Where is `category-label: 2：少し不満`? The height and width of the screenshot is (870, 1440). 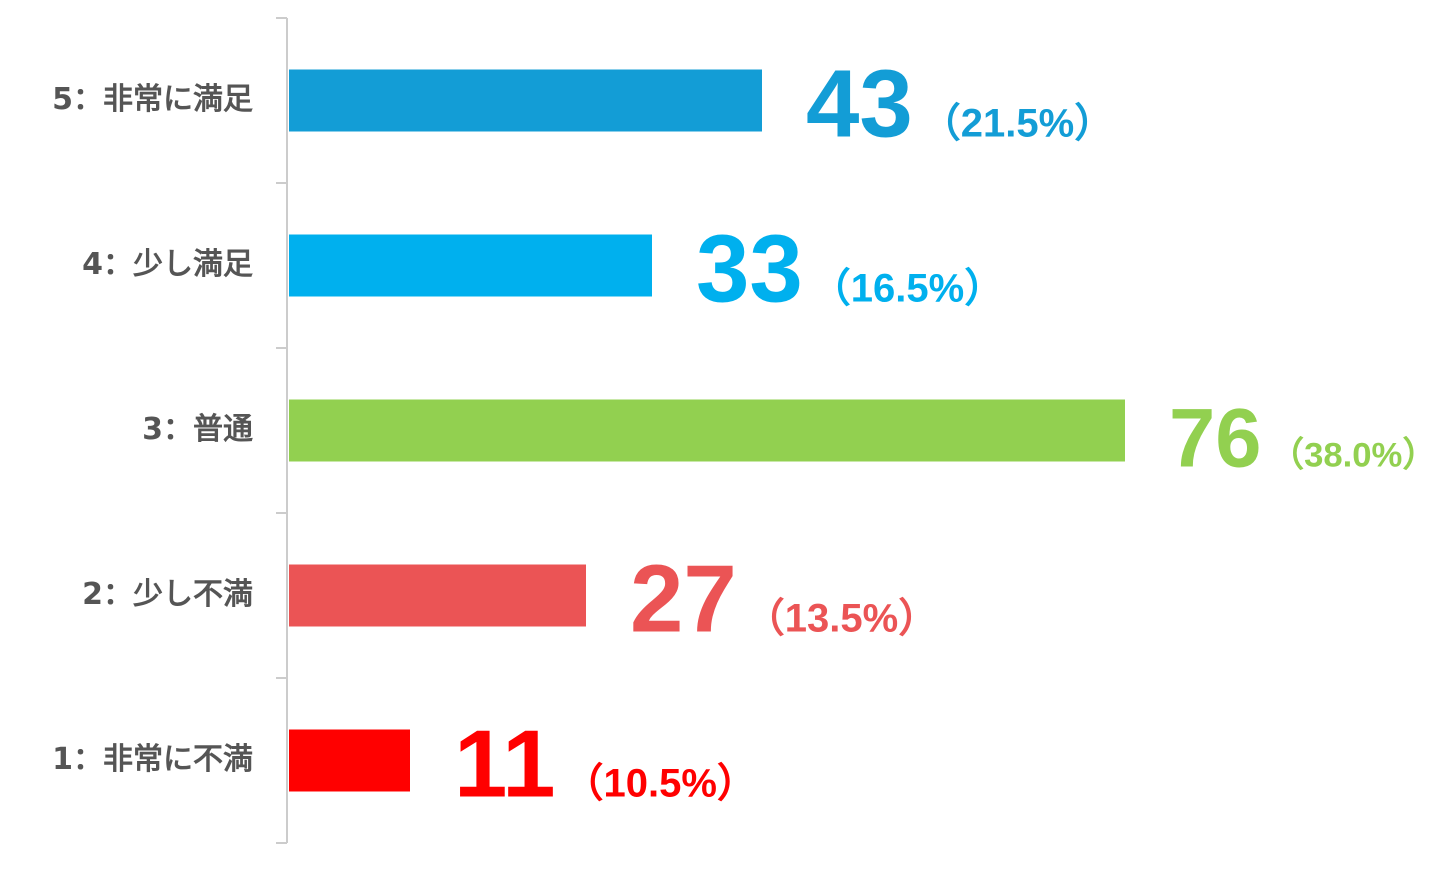
category-label: 2：少し不満 is located at coordinates (167, 594).